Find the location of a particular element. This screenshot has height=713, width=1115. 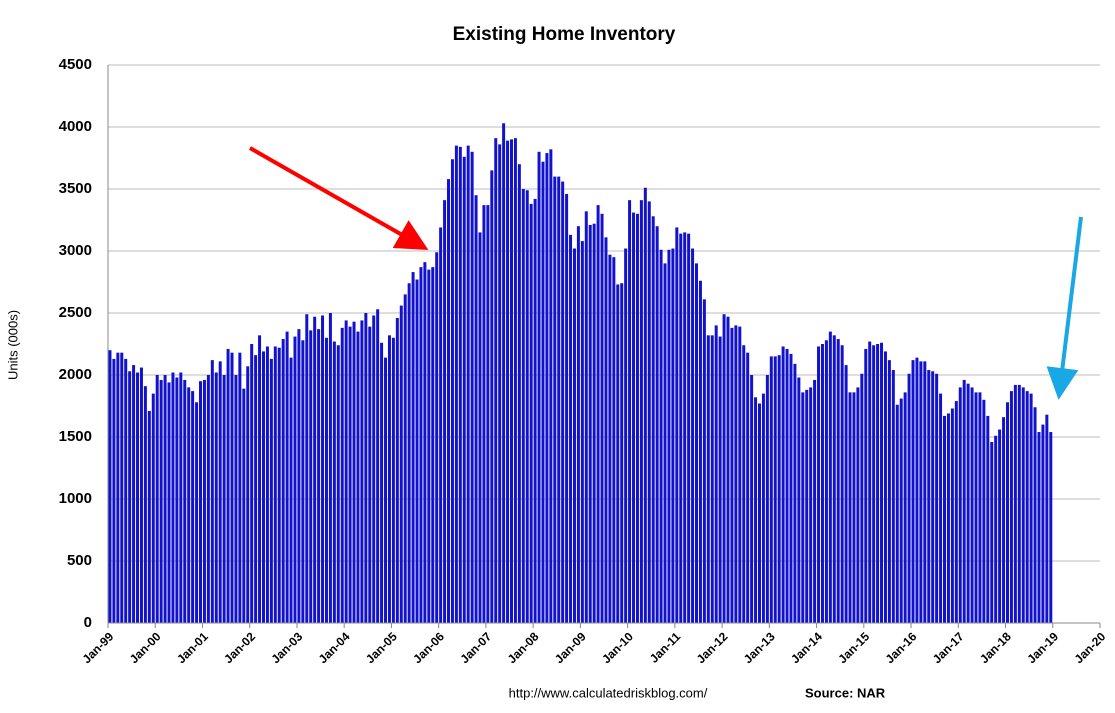

x-tick-label: Jan-16 is located at coordinates (901, 647).